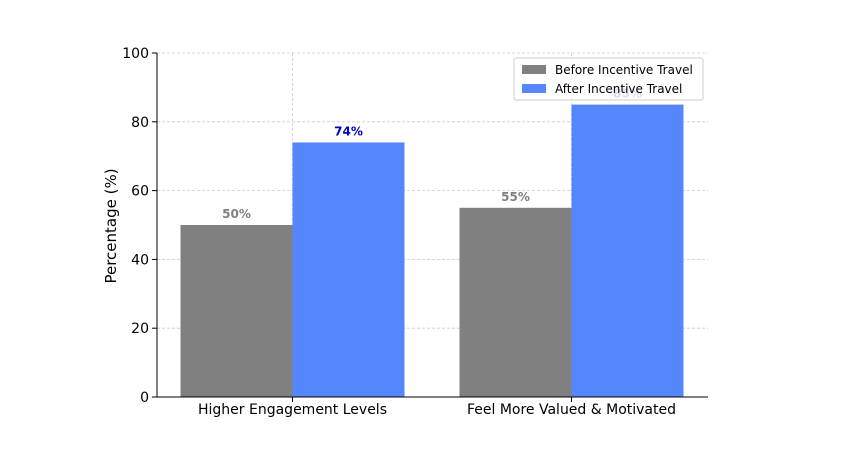 The image size is (868, 466). What do you see at coordinates (111, 225) in the screenshot?
I see `y-axis-label: Percentage (%)` at bounding box center [111, 225].